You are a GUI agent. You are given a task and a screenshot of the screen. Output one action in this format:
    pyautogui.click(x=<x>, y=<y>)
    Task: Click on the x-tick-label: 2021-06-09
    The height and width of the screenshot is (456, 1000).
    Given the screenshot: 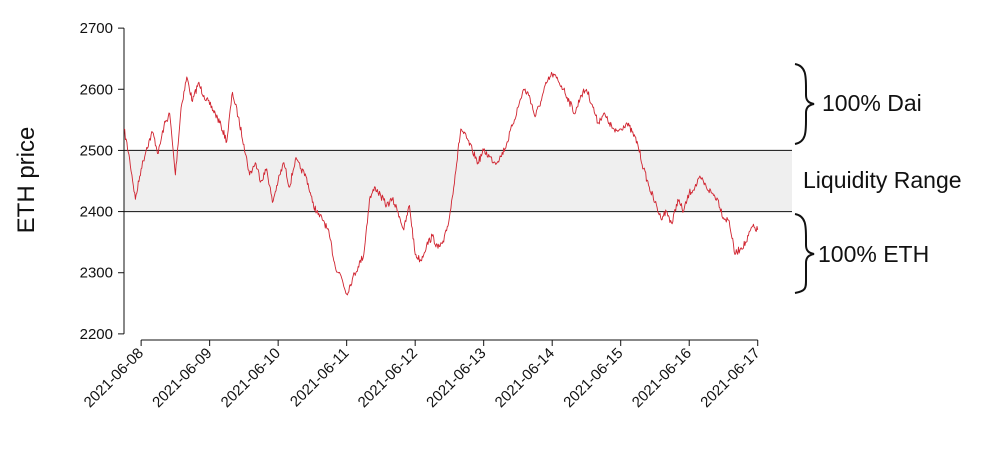 What is the action you would take?
    pyautogui.click(x=182, y=378)
    